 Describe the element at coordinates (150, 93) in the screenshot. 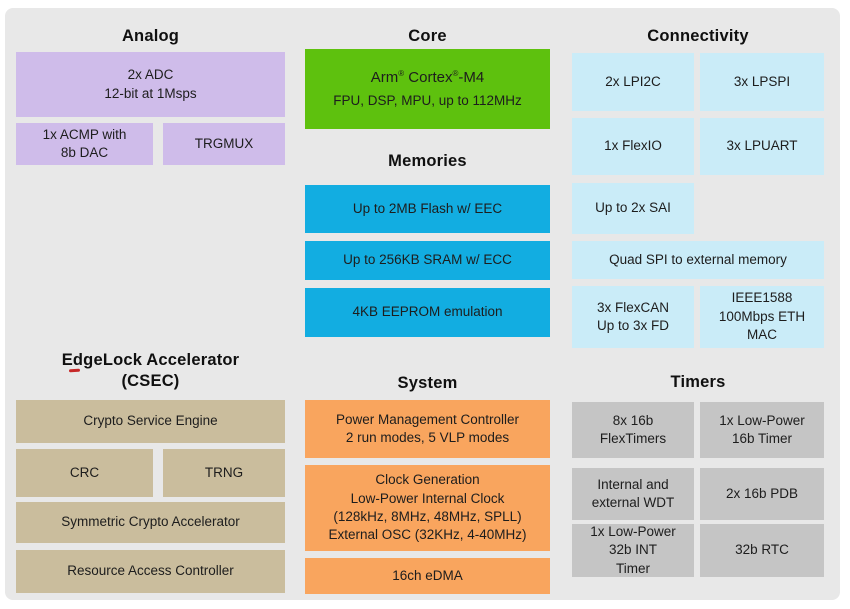

I see `adc-line2: 12-bit at 1Msps` at that location.